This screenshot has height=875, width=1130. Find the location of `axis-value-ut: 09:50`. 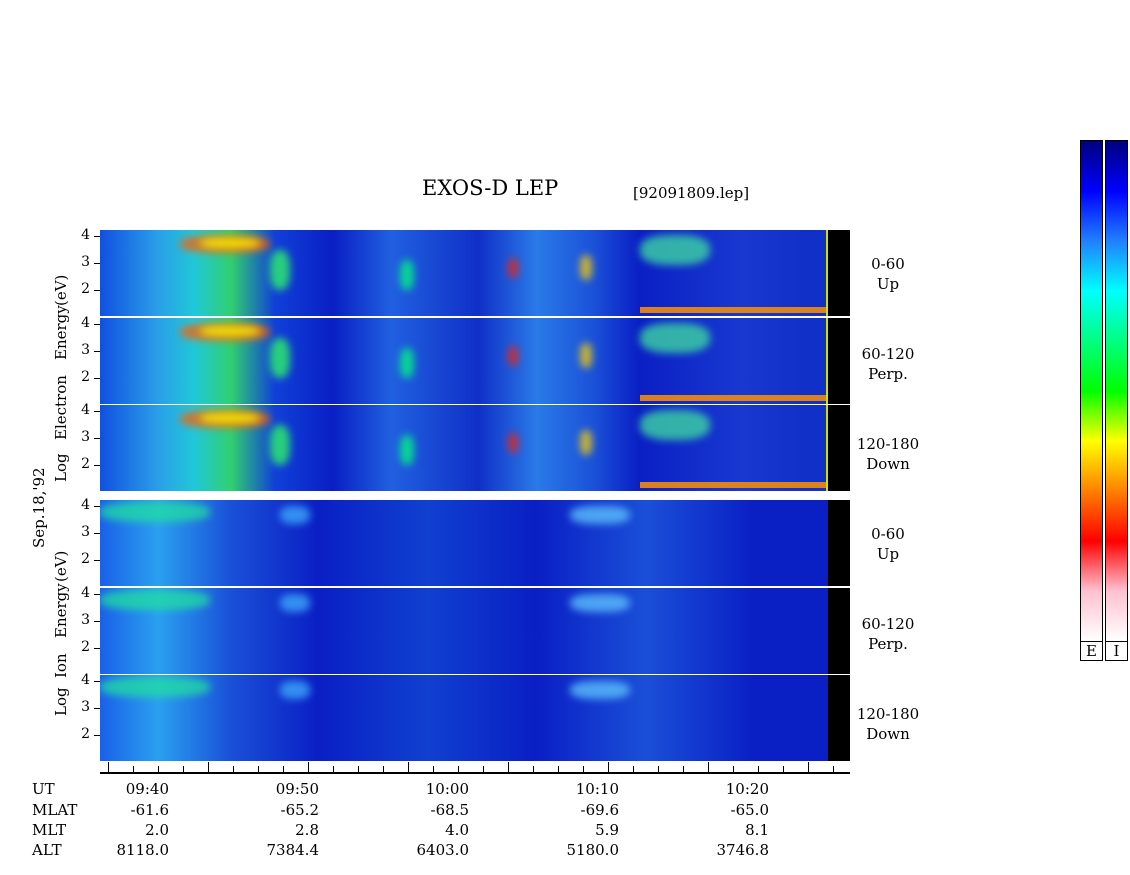

axis-value-ut: 09:50 is located at coordinates (297, 789).